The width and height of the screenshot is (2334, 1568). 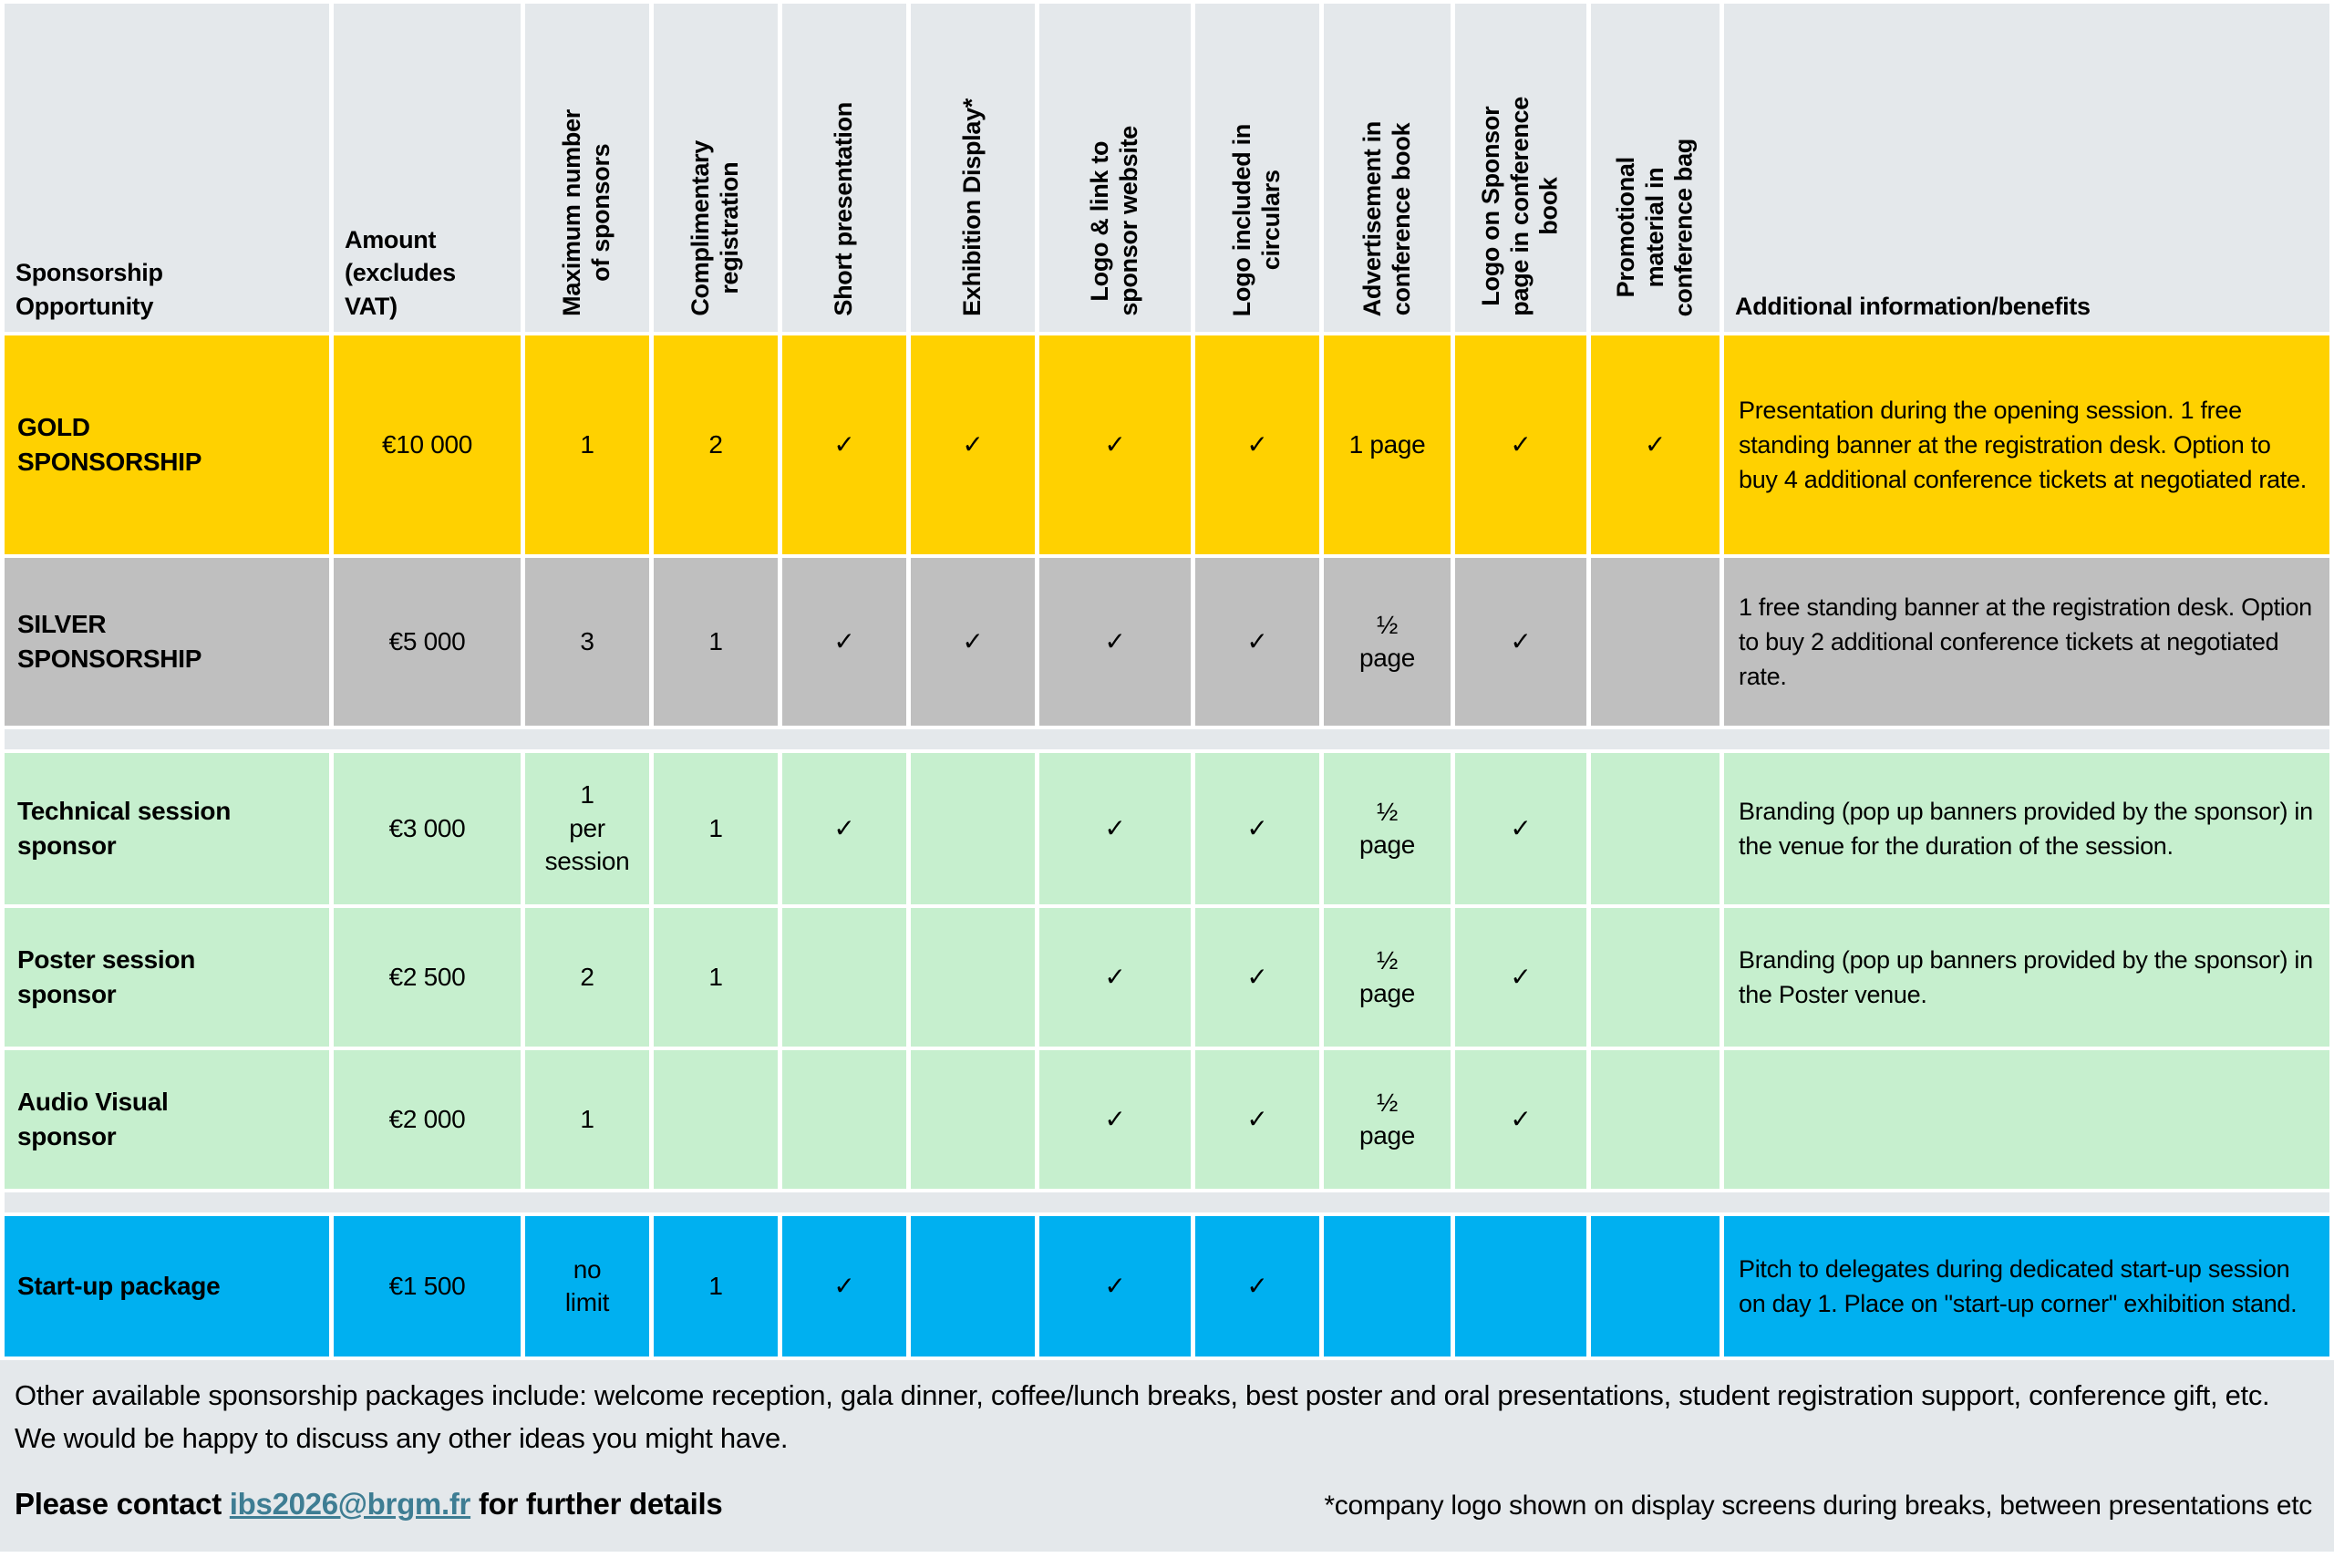 I want to click on cell-additional-info, so click(x=2026, y=1119).